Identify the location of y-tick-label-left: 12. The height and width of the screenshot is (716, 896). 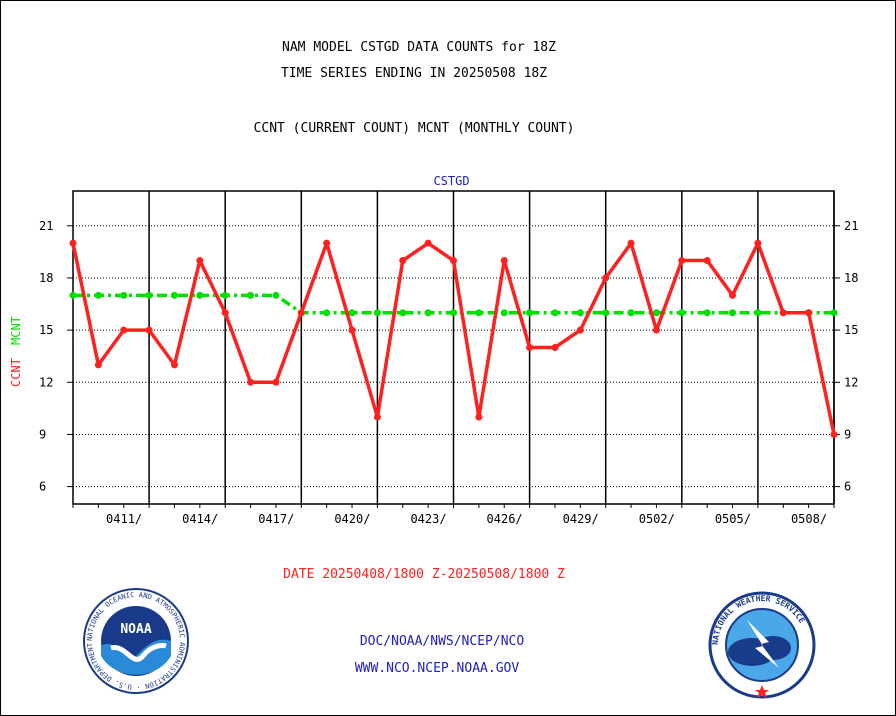
(46, 382).